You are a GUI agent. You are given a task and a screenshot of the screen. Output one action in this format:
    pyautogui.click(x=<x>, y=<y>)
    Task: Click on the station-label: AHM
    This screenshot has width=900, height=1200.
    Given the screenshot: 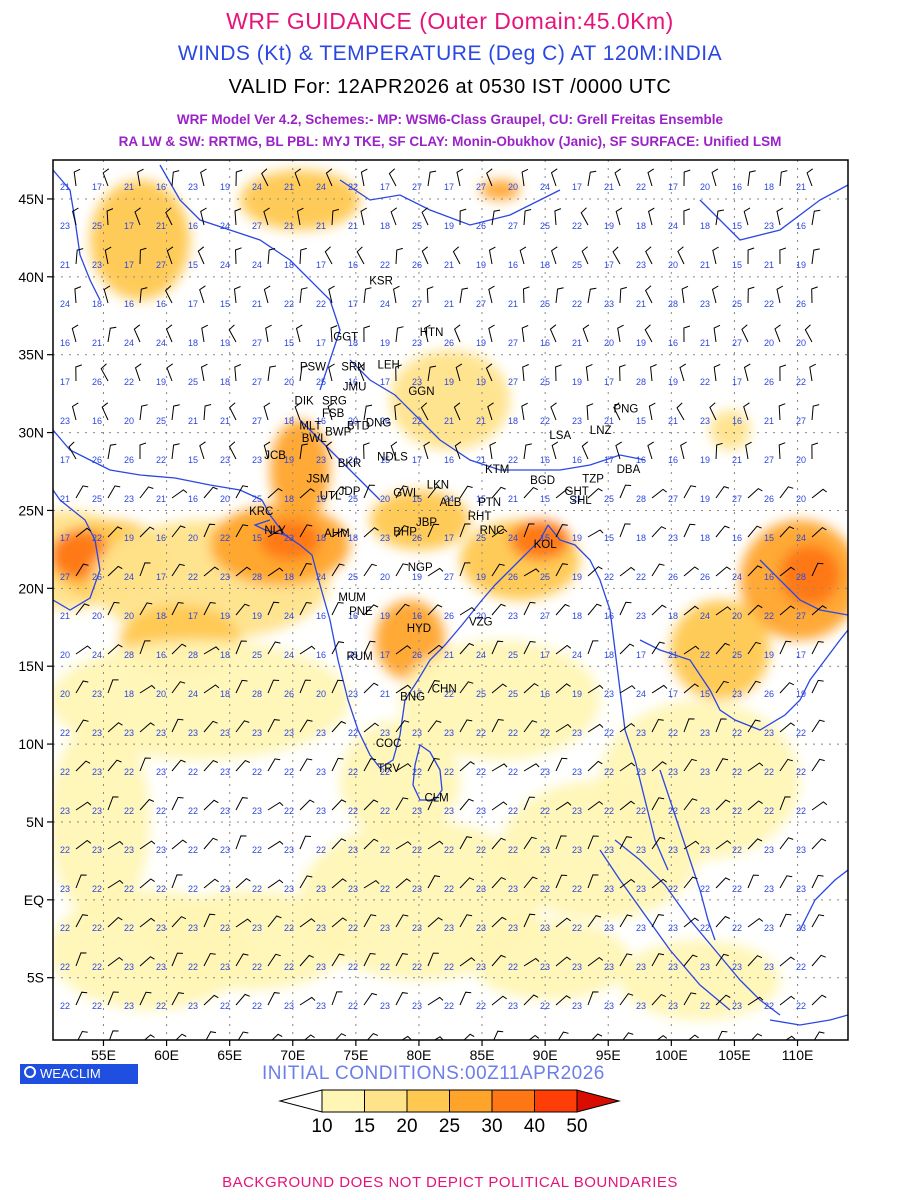 What is the action you would take?
    pyautogui.click(x=337, y=534)
    